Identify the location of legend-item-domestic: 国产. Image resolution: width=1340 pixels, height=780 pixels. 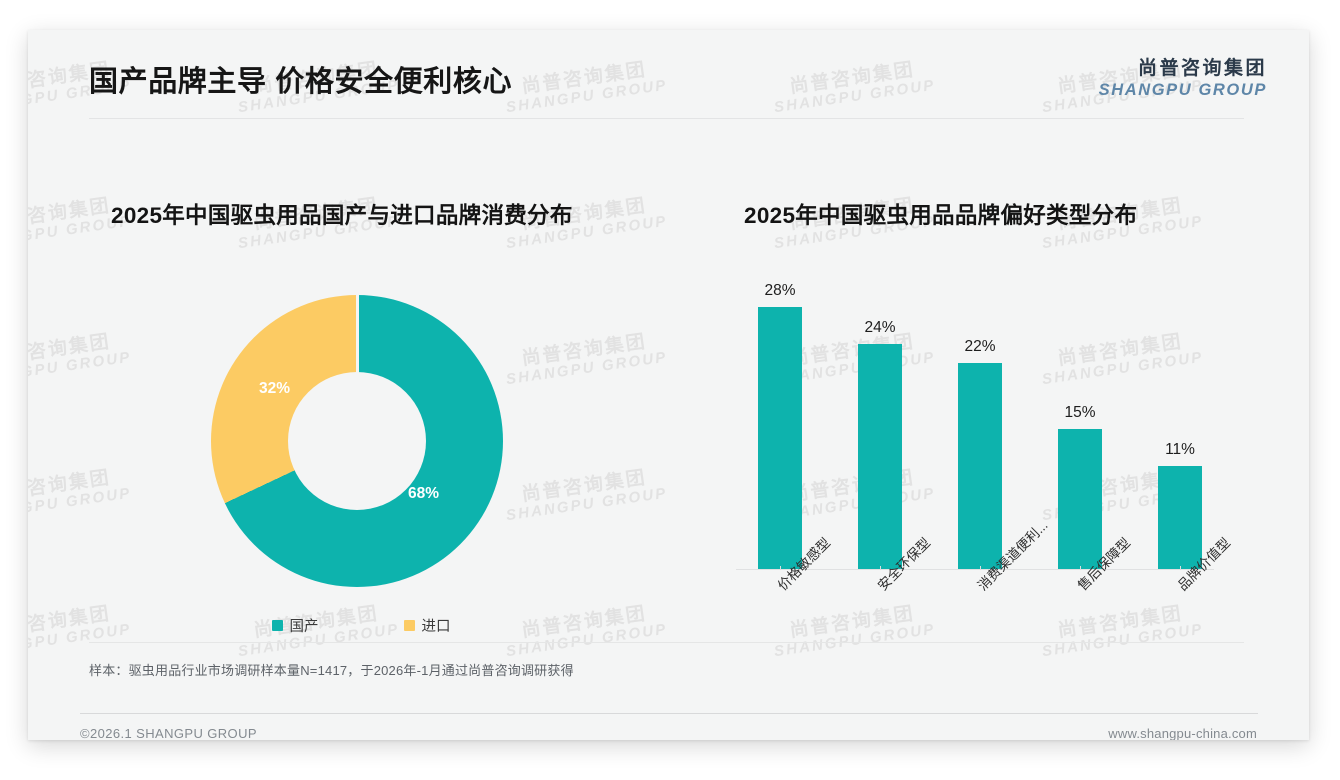
(295, 625).